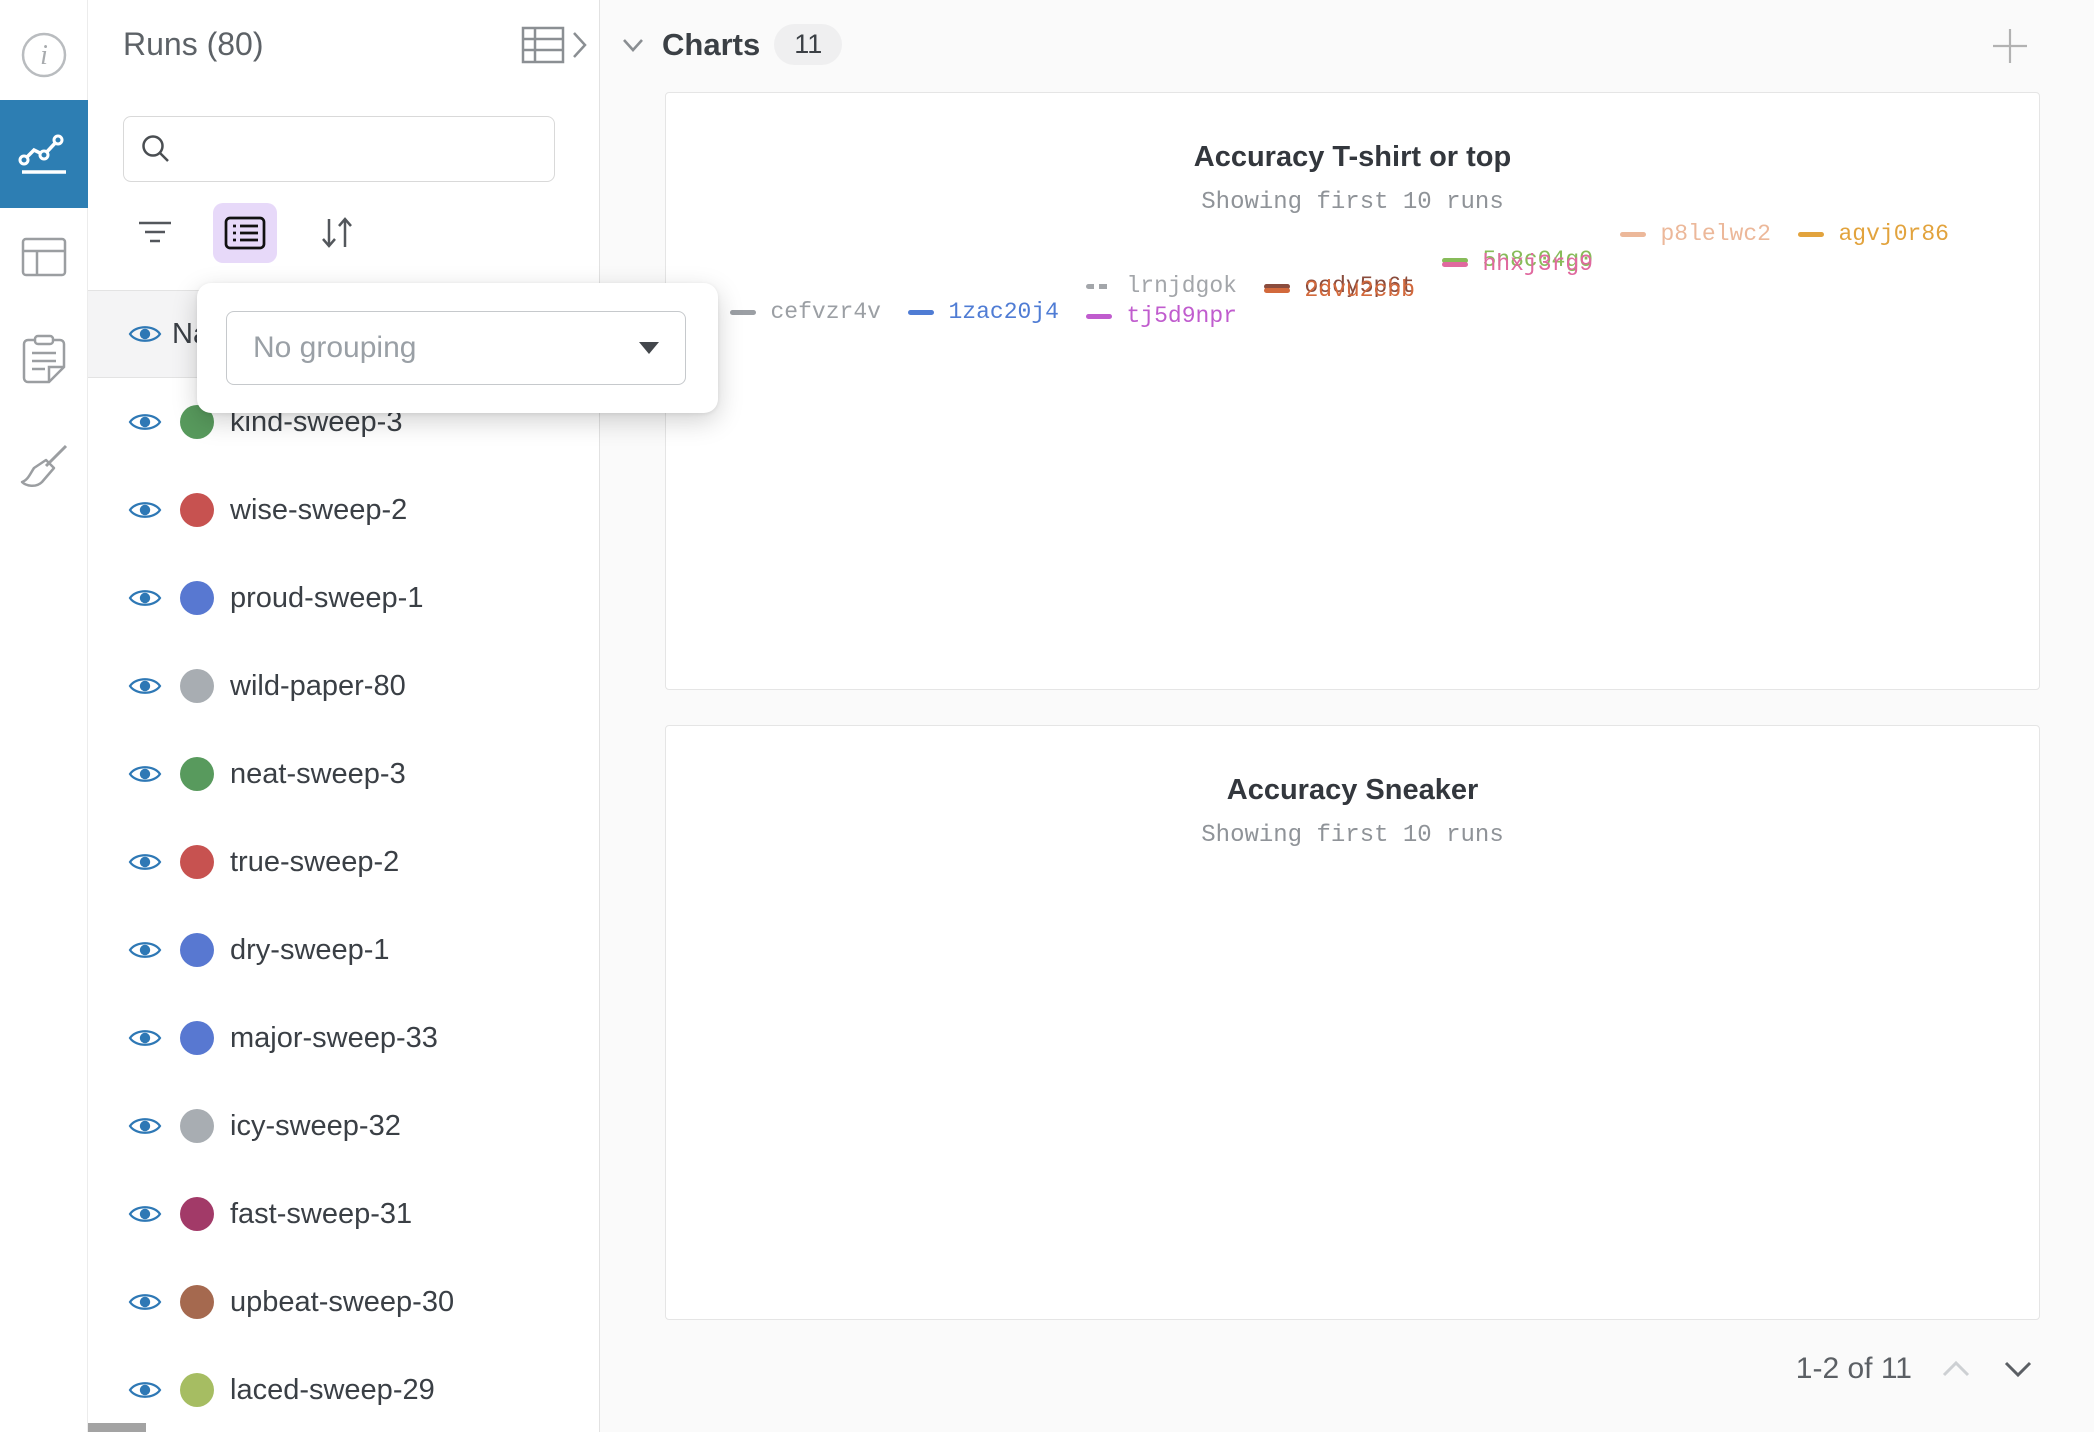 The height and width of the screenshot is (1432, 2094). What do you see at coordinates (318, 685) in the screenshot?
I see `run-name: wild-paper-80` at bounding box center [318, 685].